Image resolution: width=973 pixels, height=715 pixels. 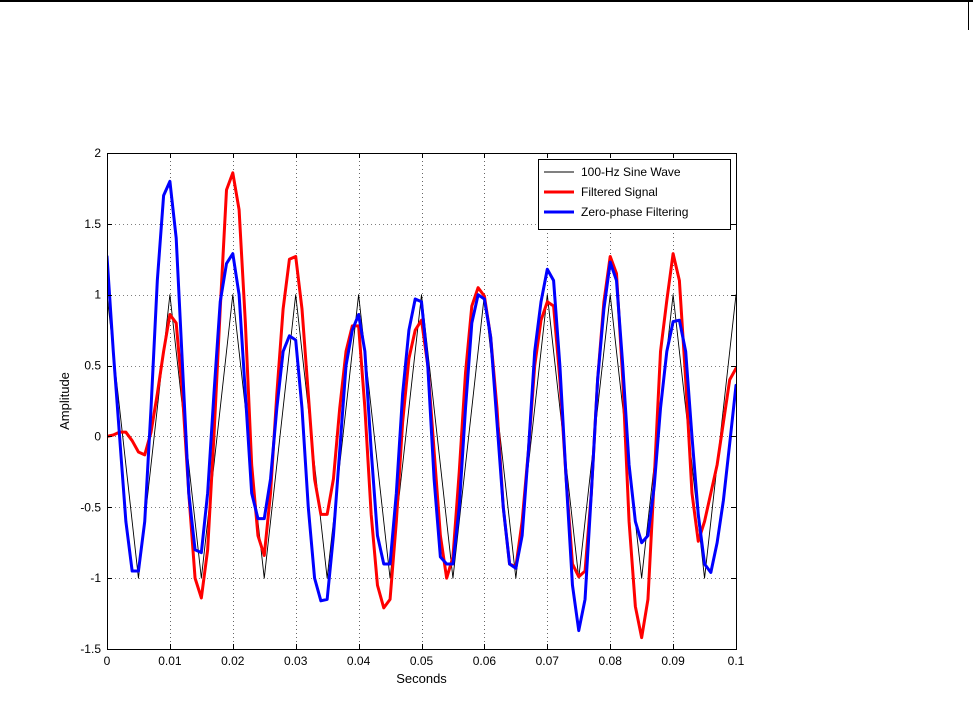 I want to click on y-tick-label: -0.5, so click(x=90, y=507).